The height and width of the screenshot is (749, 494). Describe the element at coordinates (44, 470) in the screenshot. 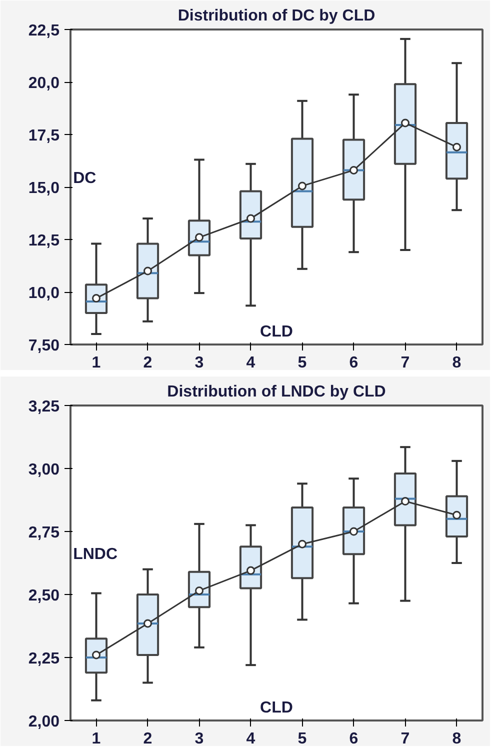

I see `y-tick-label: 3,00` at that location.